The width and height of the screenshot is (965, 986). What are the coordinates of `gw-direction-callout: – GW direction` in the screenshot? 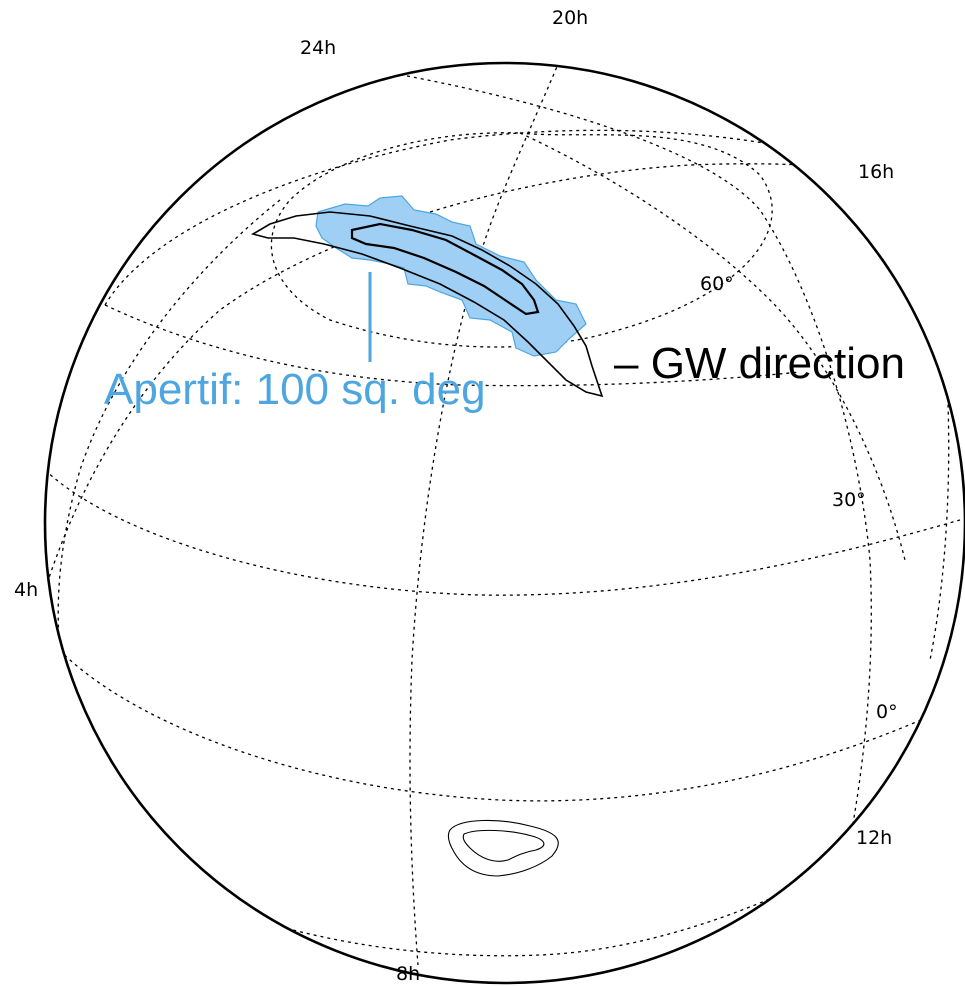 It's located at (759, 363).